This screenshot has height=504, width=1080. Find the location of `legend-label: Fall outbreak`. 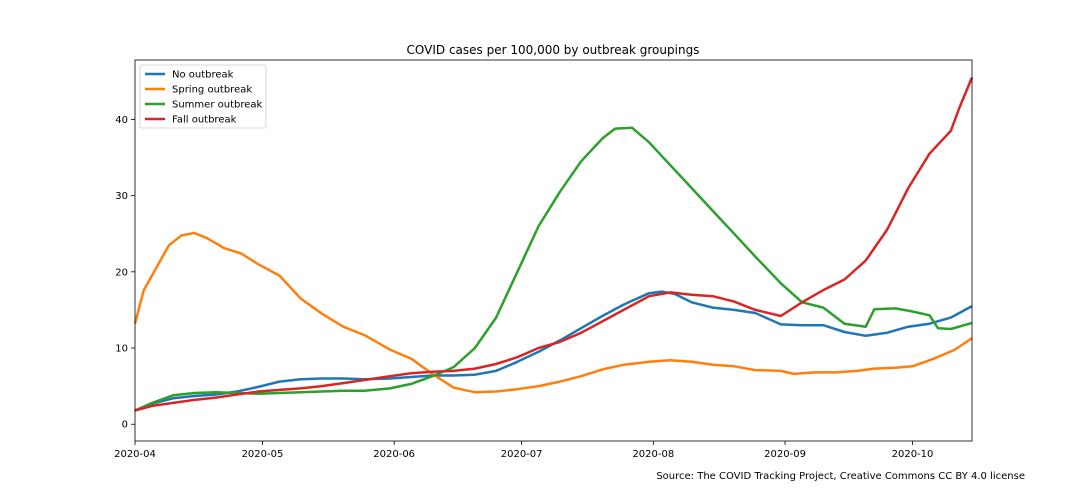

legend-label: Fall outbreak is located at coordinates (204, 120).